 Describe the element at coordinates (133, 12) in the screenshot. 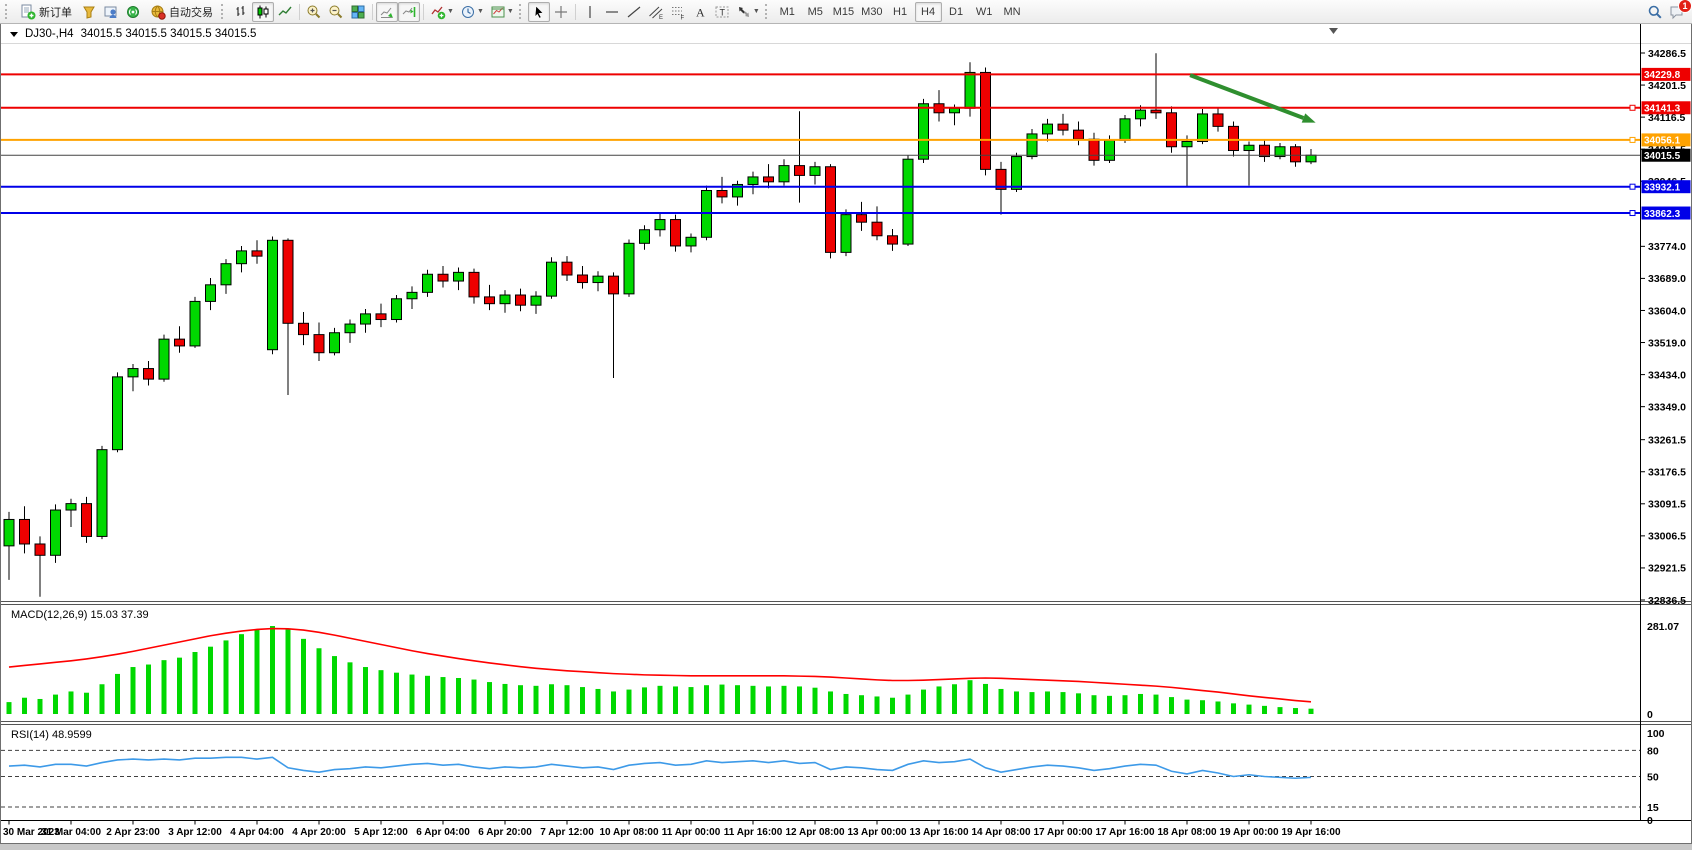

I see `signals-button` at that location.